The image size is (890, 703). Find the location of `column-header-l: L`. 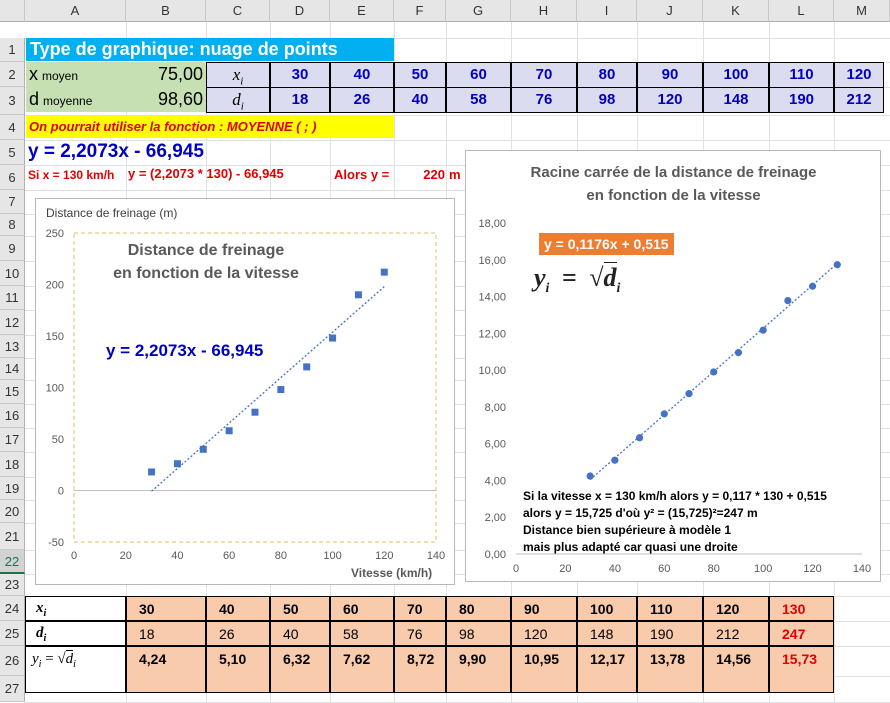

column-header-l: L is located at coordinates (801, 11).